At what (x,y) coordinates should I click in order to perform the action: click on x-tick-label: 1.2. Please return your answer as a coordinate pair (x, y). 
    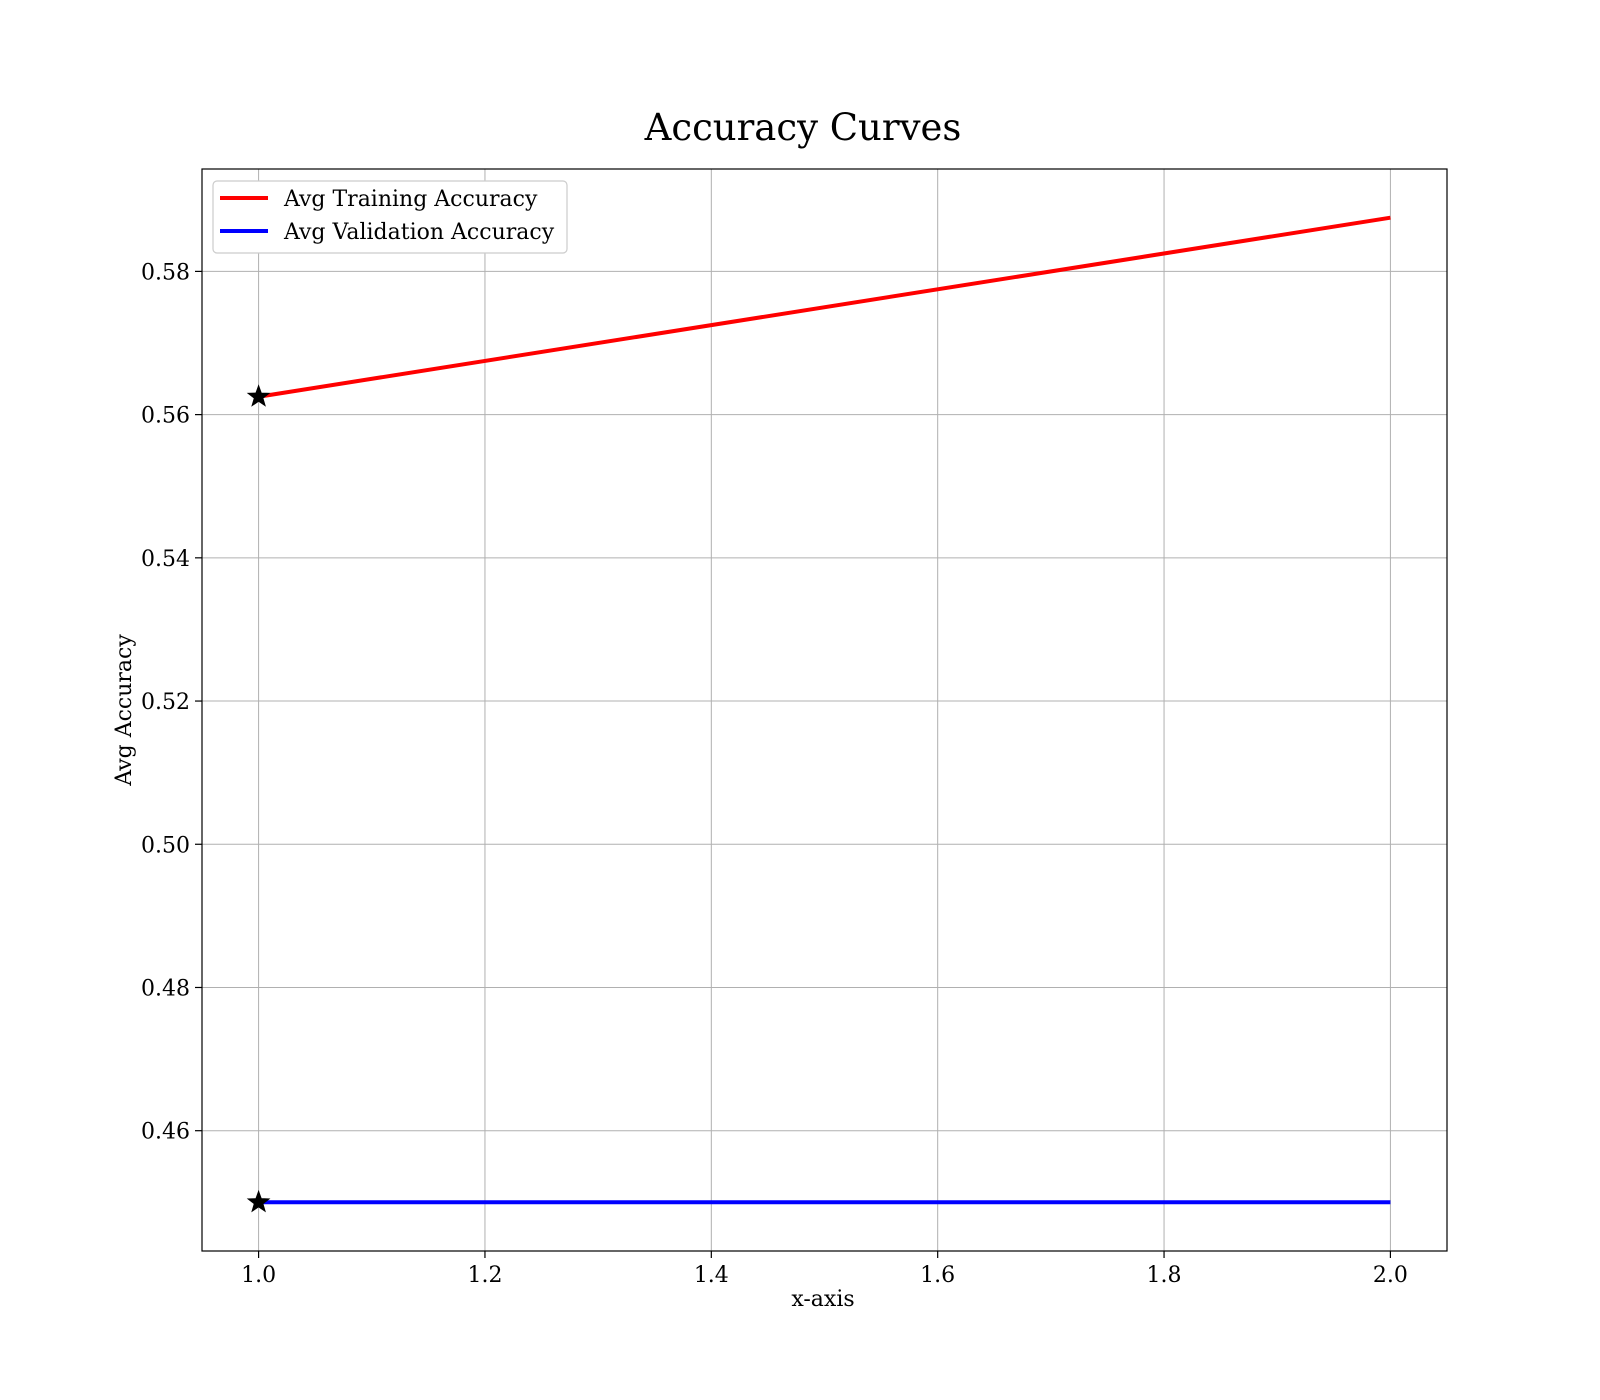
    Looking at the image, I should click on (484, 1275).